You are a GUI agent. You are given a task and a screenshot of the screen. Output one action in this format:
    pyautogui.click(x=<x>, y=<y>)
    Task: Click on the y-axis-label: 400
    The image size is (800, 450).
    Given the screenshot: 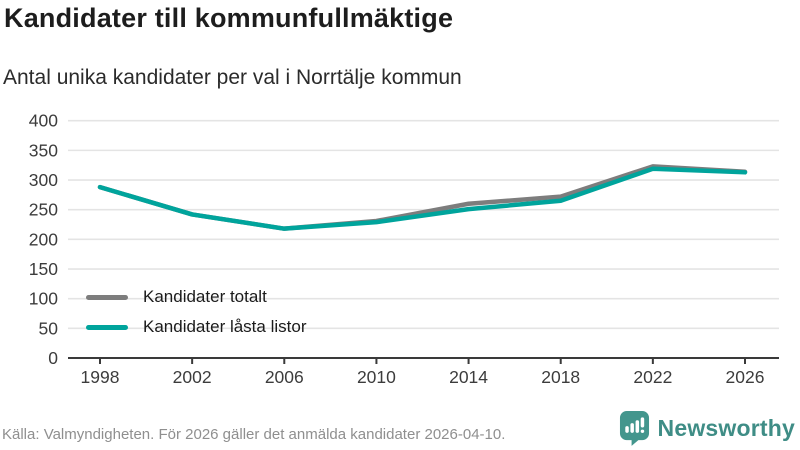 What is the action you would take?
    pyautogui.click(x=43, y=121)
    